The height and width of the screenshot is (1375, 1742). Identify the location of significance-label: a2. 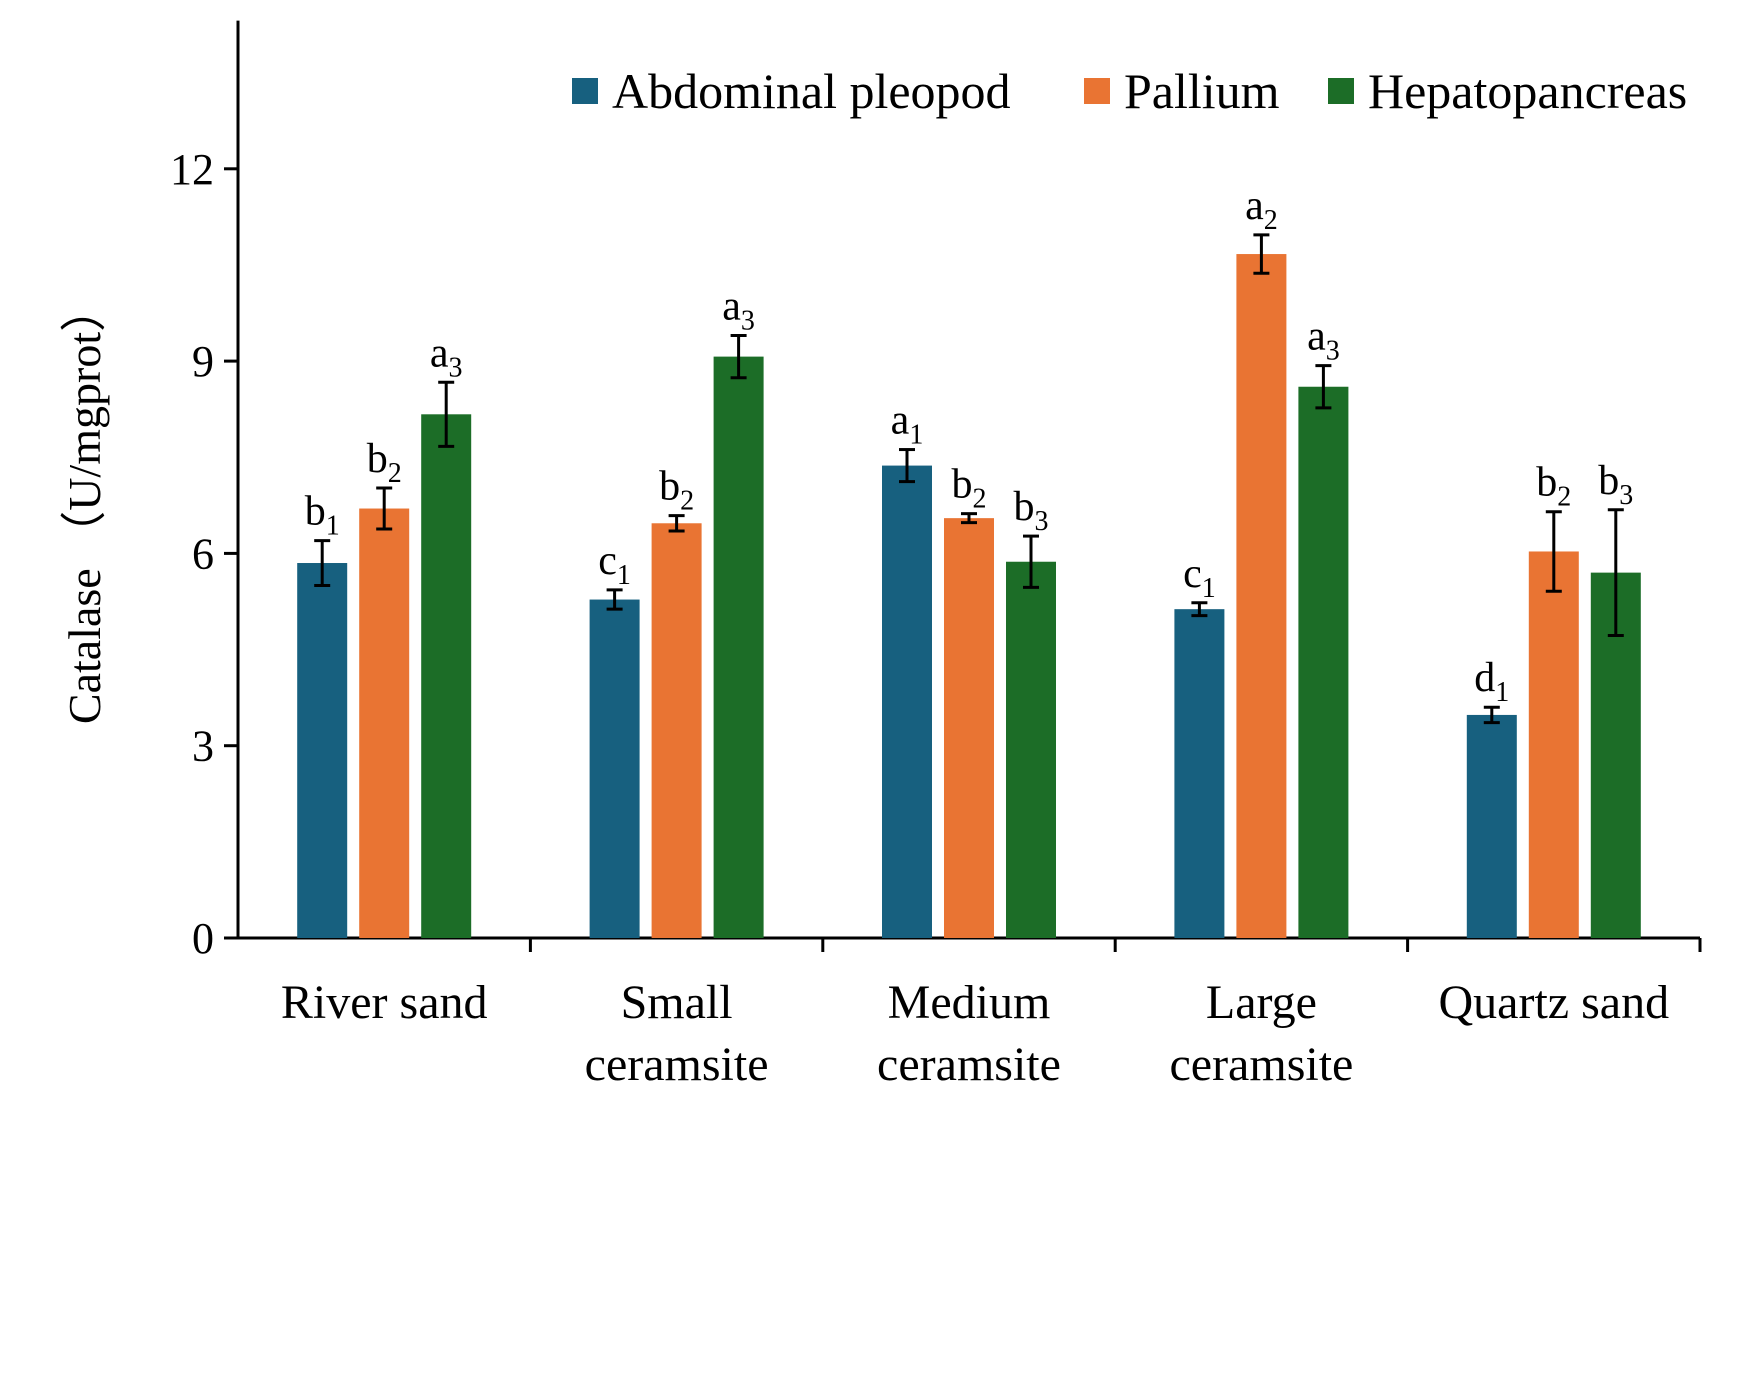
(1261, 209).